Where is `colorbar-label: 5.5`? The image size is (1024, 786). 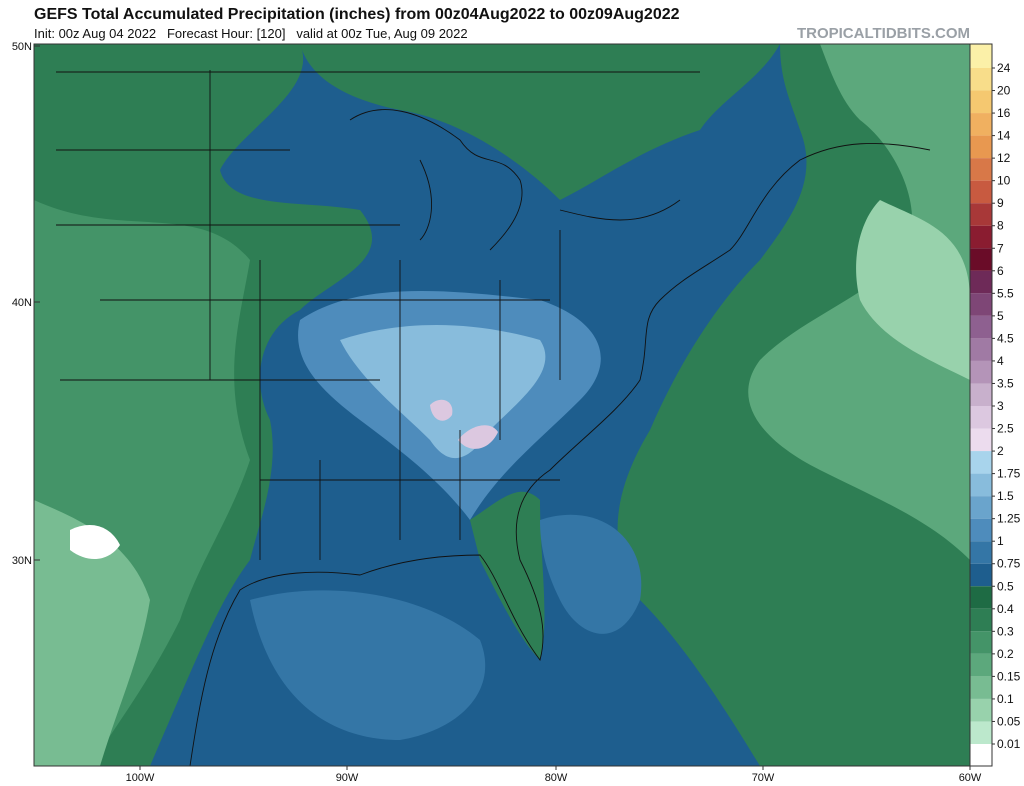 colorbar-label: 5.5 is located at coordinates (1005, 293).